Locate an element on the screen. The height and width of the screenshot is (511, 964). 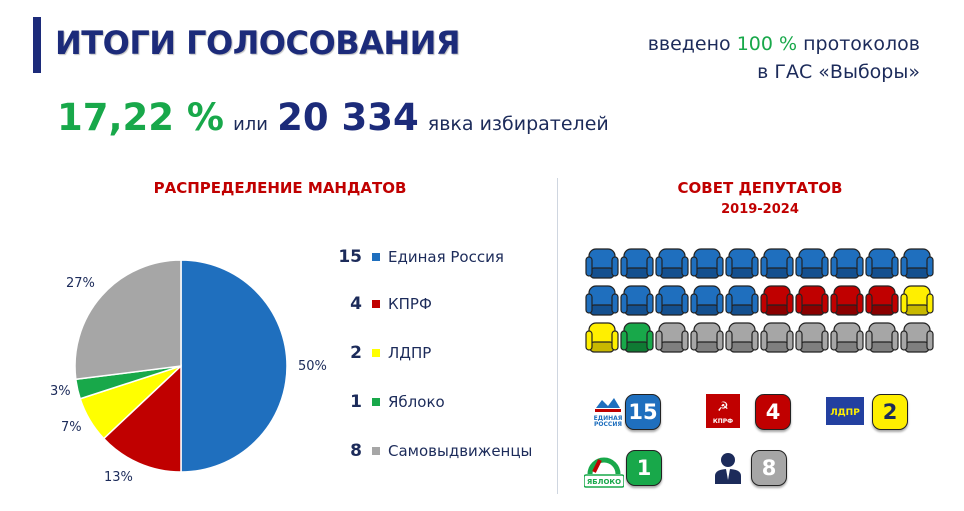
protocols-info: введено 100 % протоколов в ГАС «Выборы» is located at coordinates (784, 58).